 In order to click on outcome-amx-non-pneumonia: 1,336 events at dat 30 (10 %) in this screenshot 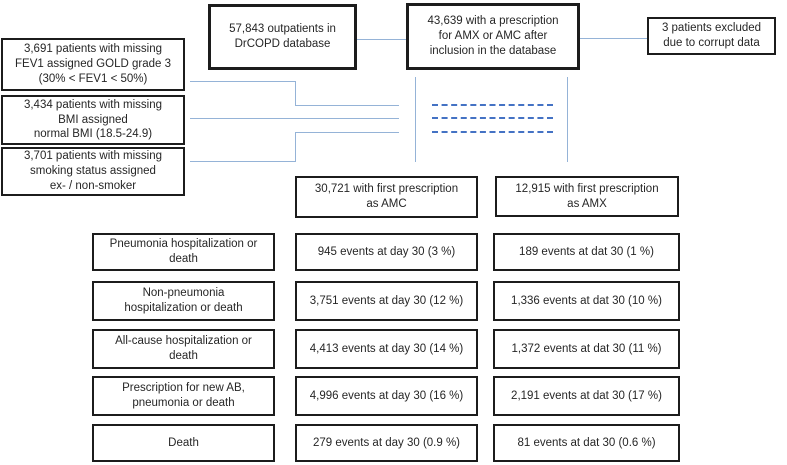, I will do `click(586, 301)`.